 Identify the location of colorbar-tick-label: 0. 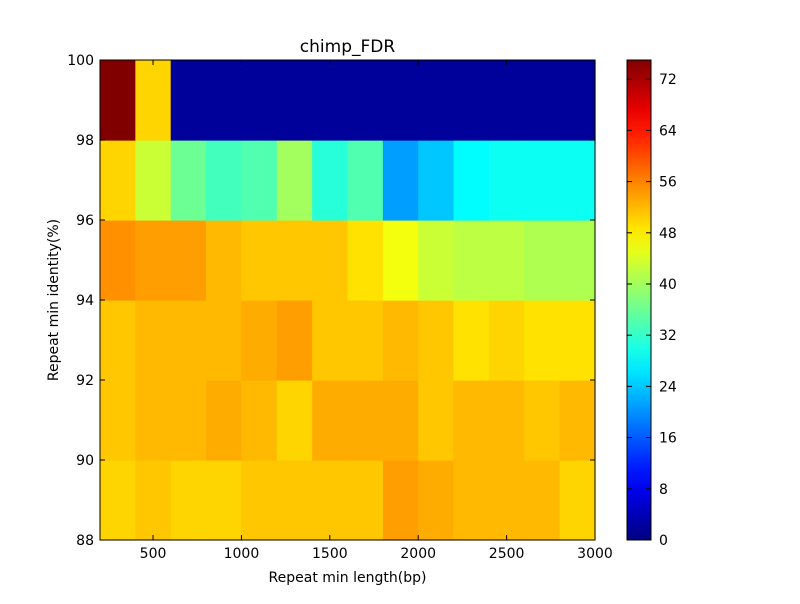
(663, 541).